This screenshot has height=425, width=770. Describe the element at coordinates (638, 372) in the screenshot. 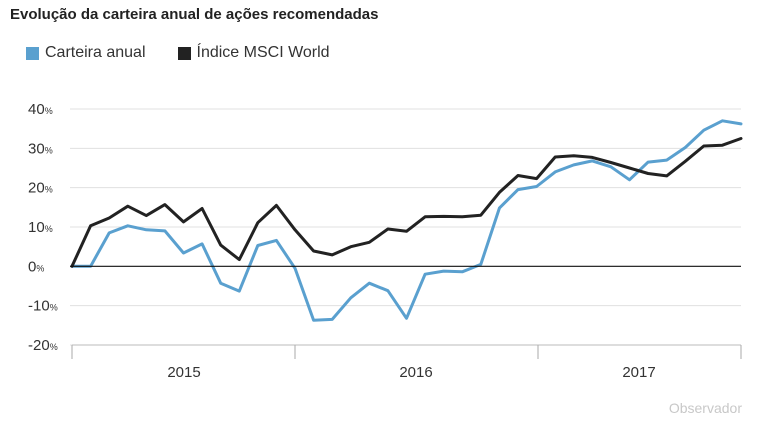

I see `x-tick-label-2017: 2017` at that location.